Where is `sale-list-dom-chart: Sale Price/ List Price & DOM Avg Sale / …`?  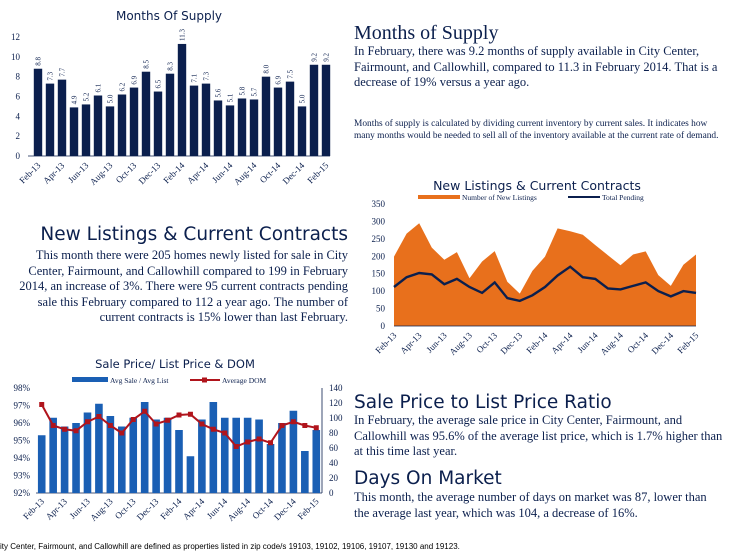 sale-list-dom-chart: Sale Price/ List Price & DOM Avg Sale / … is located at coordinates (179, 440).